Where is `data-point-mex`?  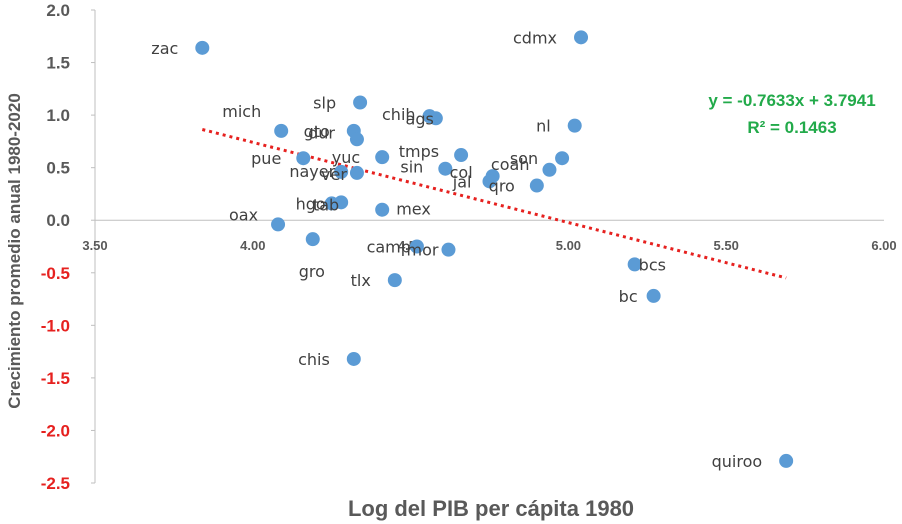
data-point-mex is located at coordinates (382, 209).